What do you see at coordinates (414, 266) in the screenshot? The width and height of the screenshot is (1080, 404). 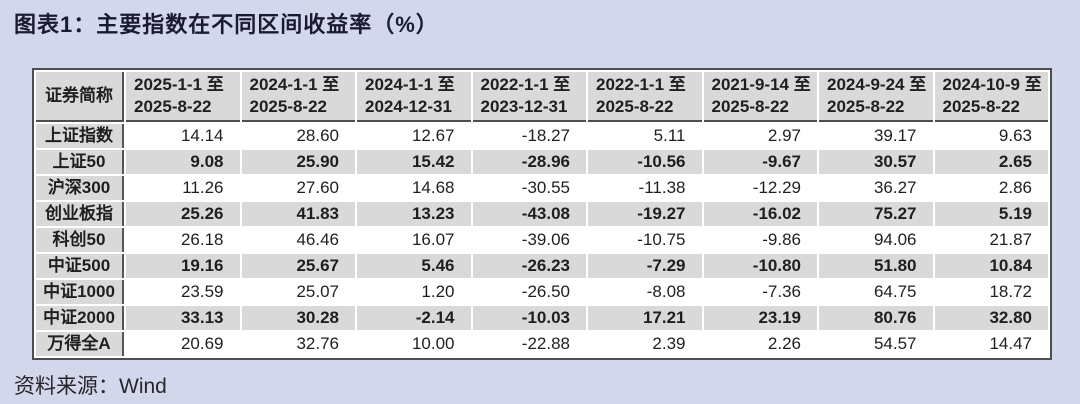 I see `return-value-cell: 5.46` at bounding box center [414, 266].